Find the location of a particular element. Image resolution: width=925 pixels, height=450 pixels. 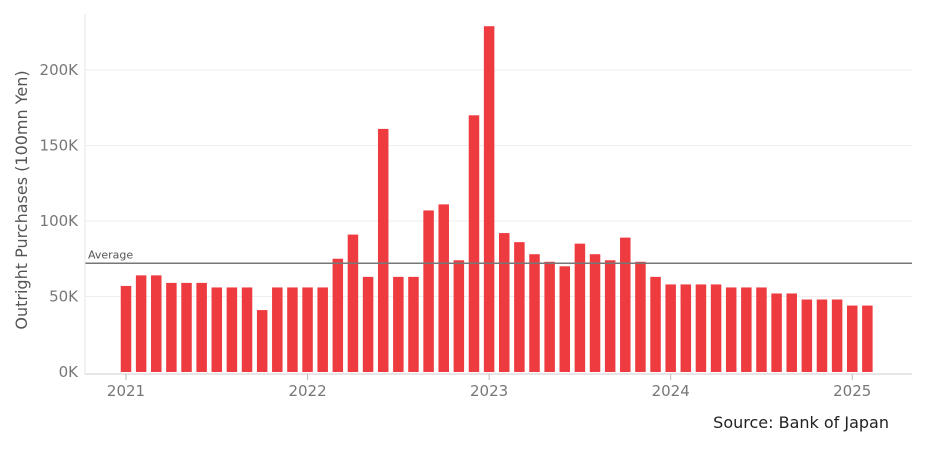

source-note: Source: Bank of Japan is located at coordinates (801, 422).